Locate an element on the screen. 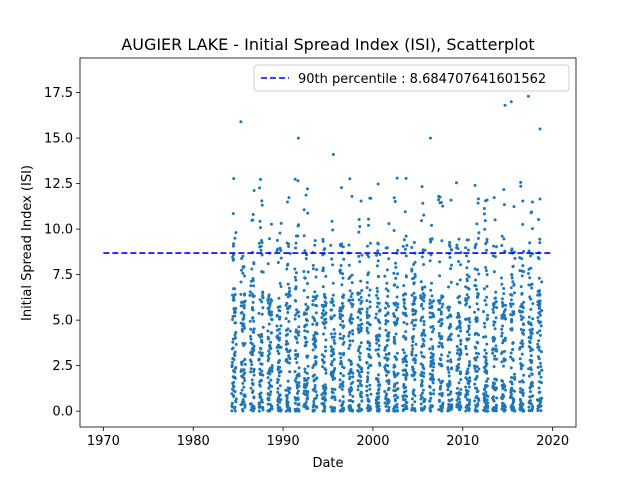 The image size is (640, 480). x-tick-label: 2010 is located at coordinates (462, 441).